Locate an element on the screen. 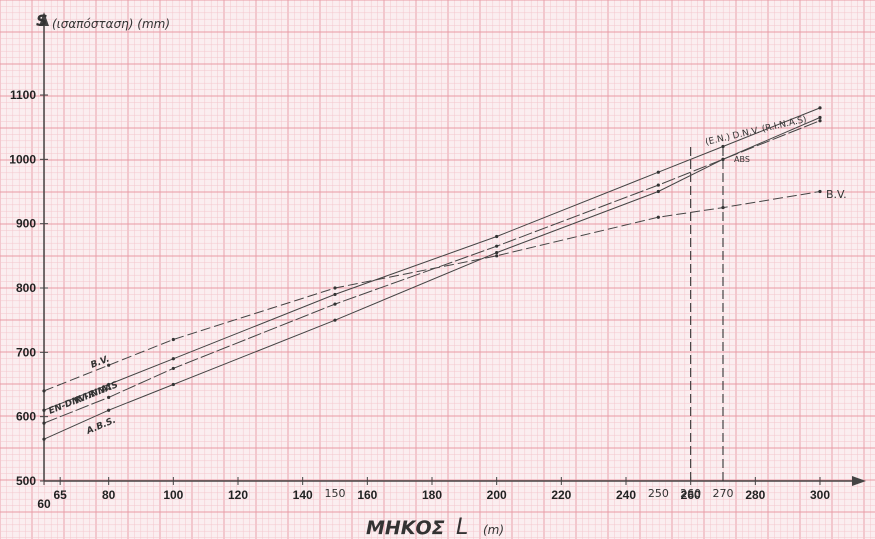  y-tick-label: 900 is located at coordinates (26, 224).